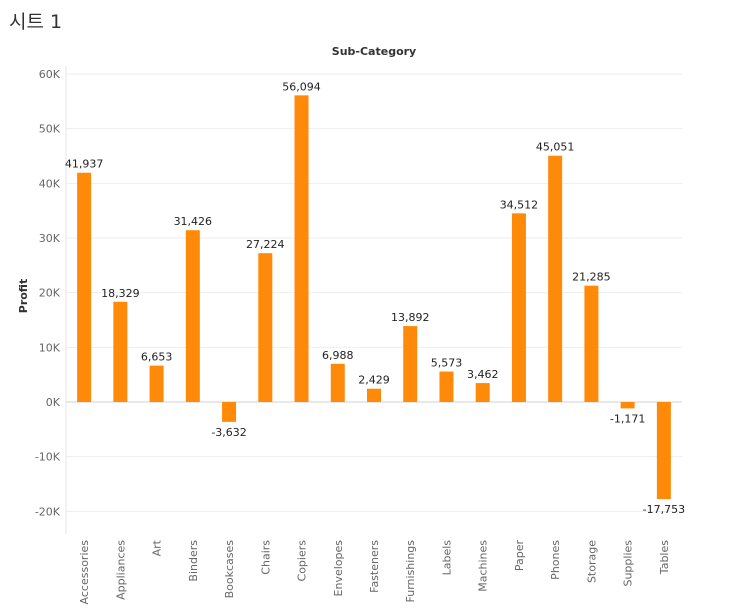 The image size is (743, 615). Describe the element at coordinates (84, 287) in the screenshot. I see `bar-accessories` at that location.